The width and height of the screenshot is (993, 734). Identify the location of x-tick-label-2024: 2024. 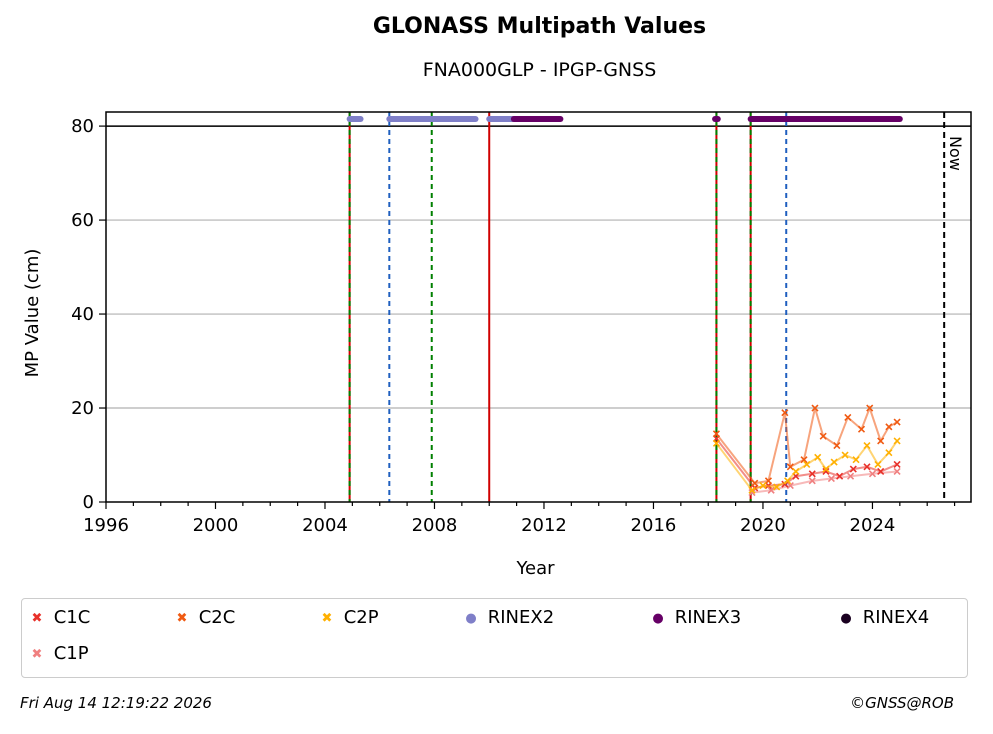
(873, 525).